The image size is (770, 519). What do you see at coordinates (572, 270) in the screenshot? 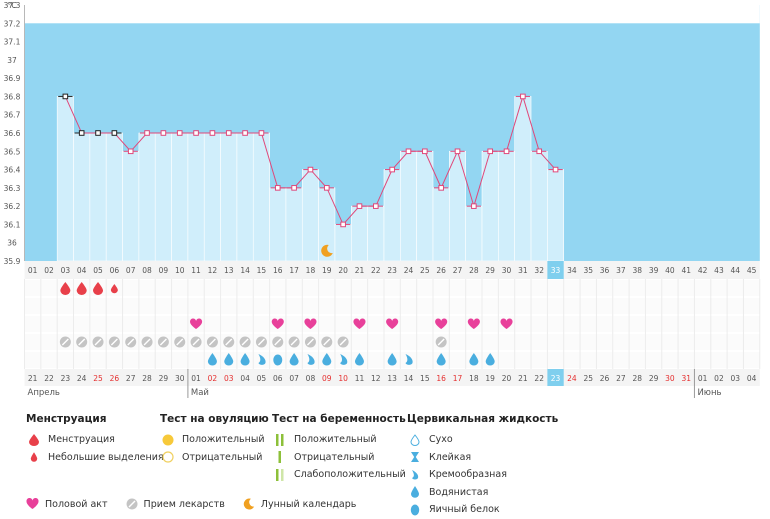
I see `cycle-day-label: 34` at bounding box center [572, 270].